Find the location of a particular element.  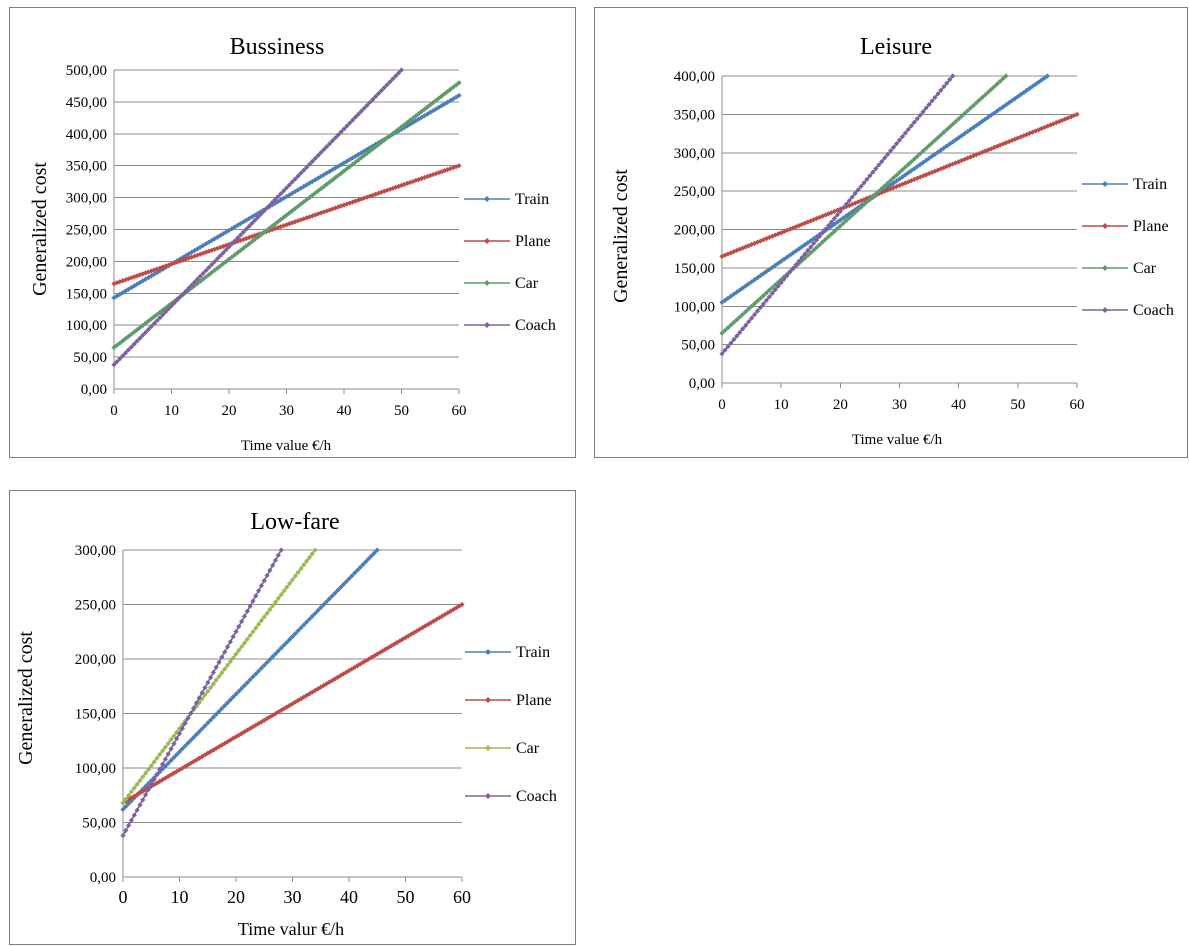

x-tick-label: 40 is located at coordinates (344, 411).